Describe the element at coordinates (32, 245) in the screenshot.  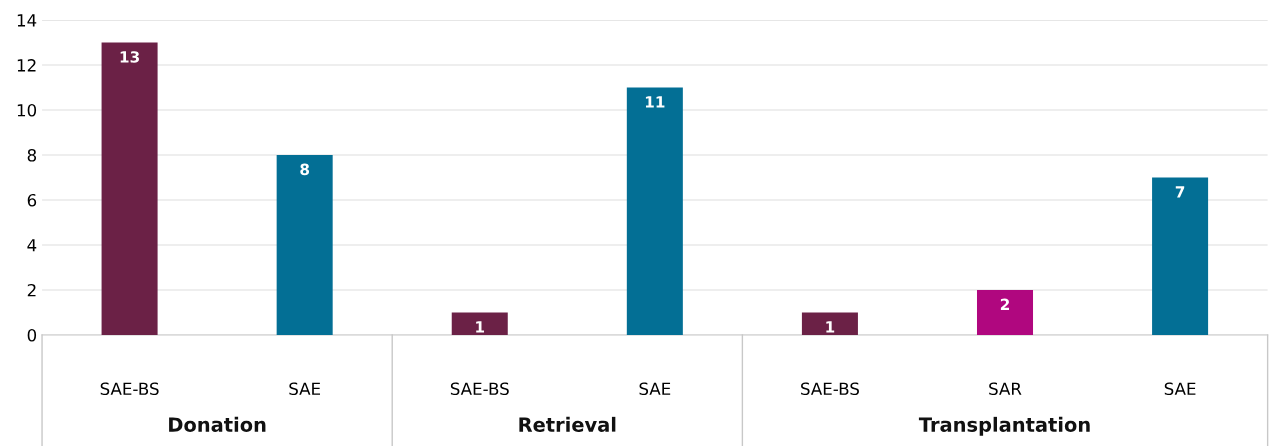
I see `y-tick-label: 4` at that location.